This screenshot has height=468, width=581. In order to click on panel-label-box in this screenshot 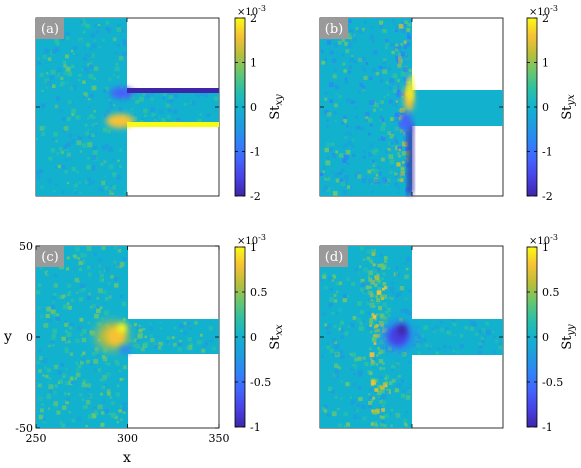, I will do `click(50, 256)`.